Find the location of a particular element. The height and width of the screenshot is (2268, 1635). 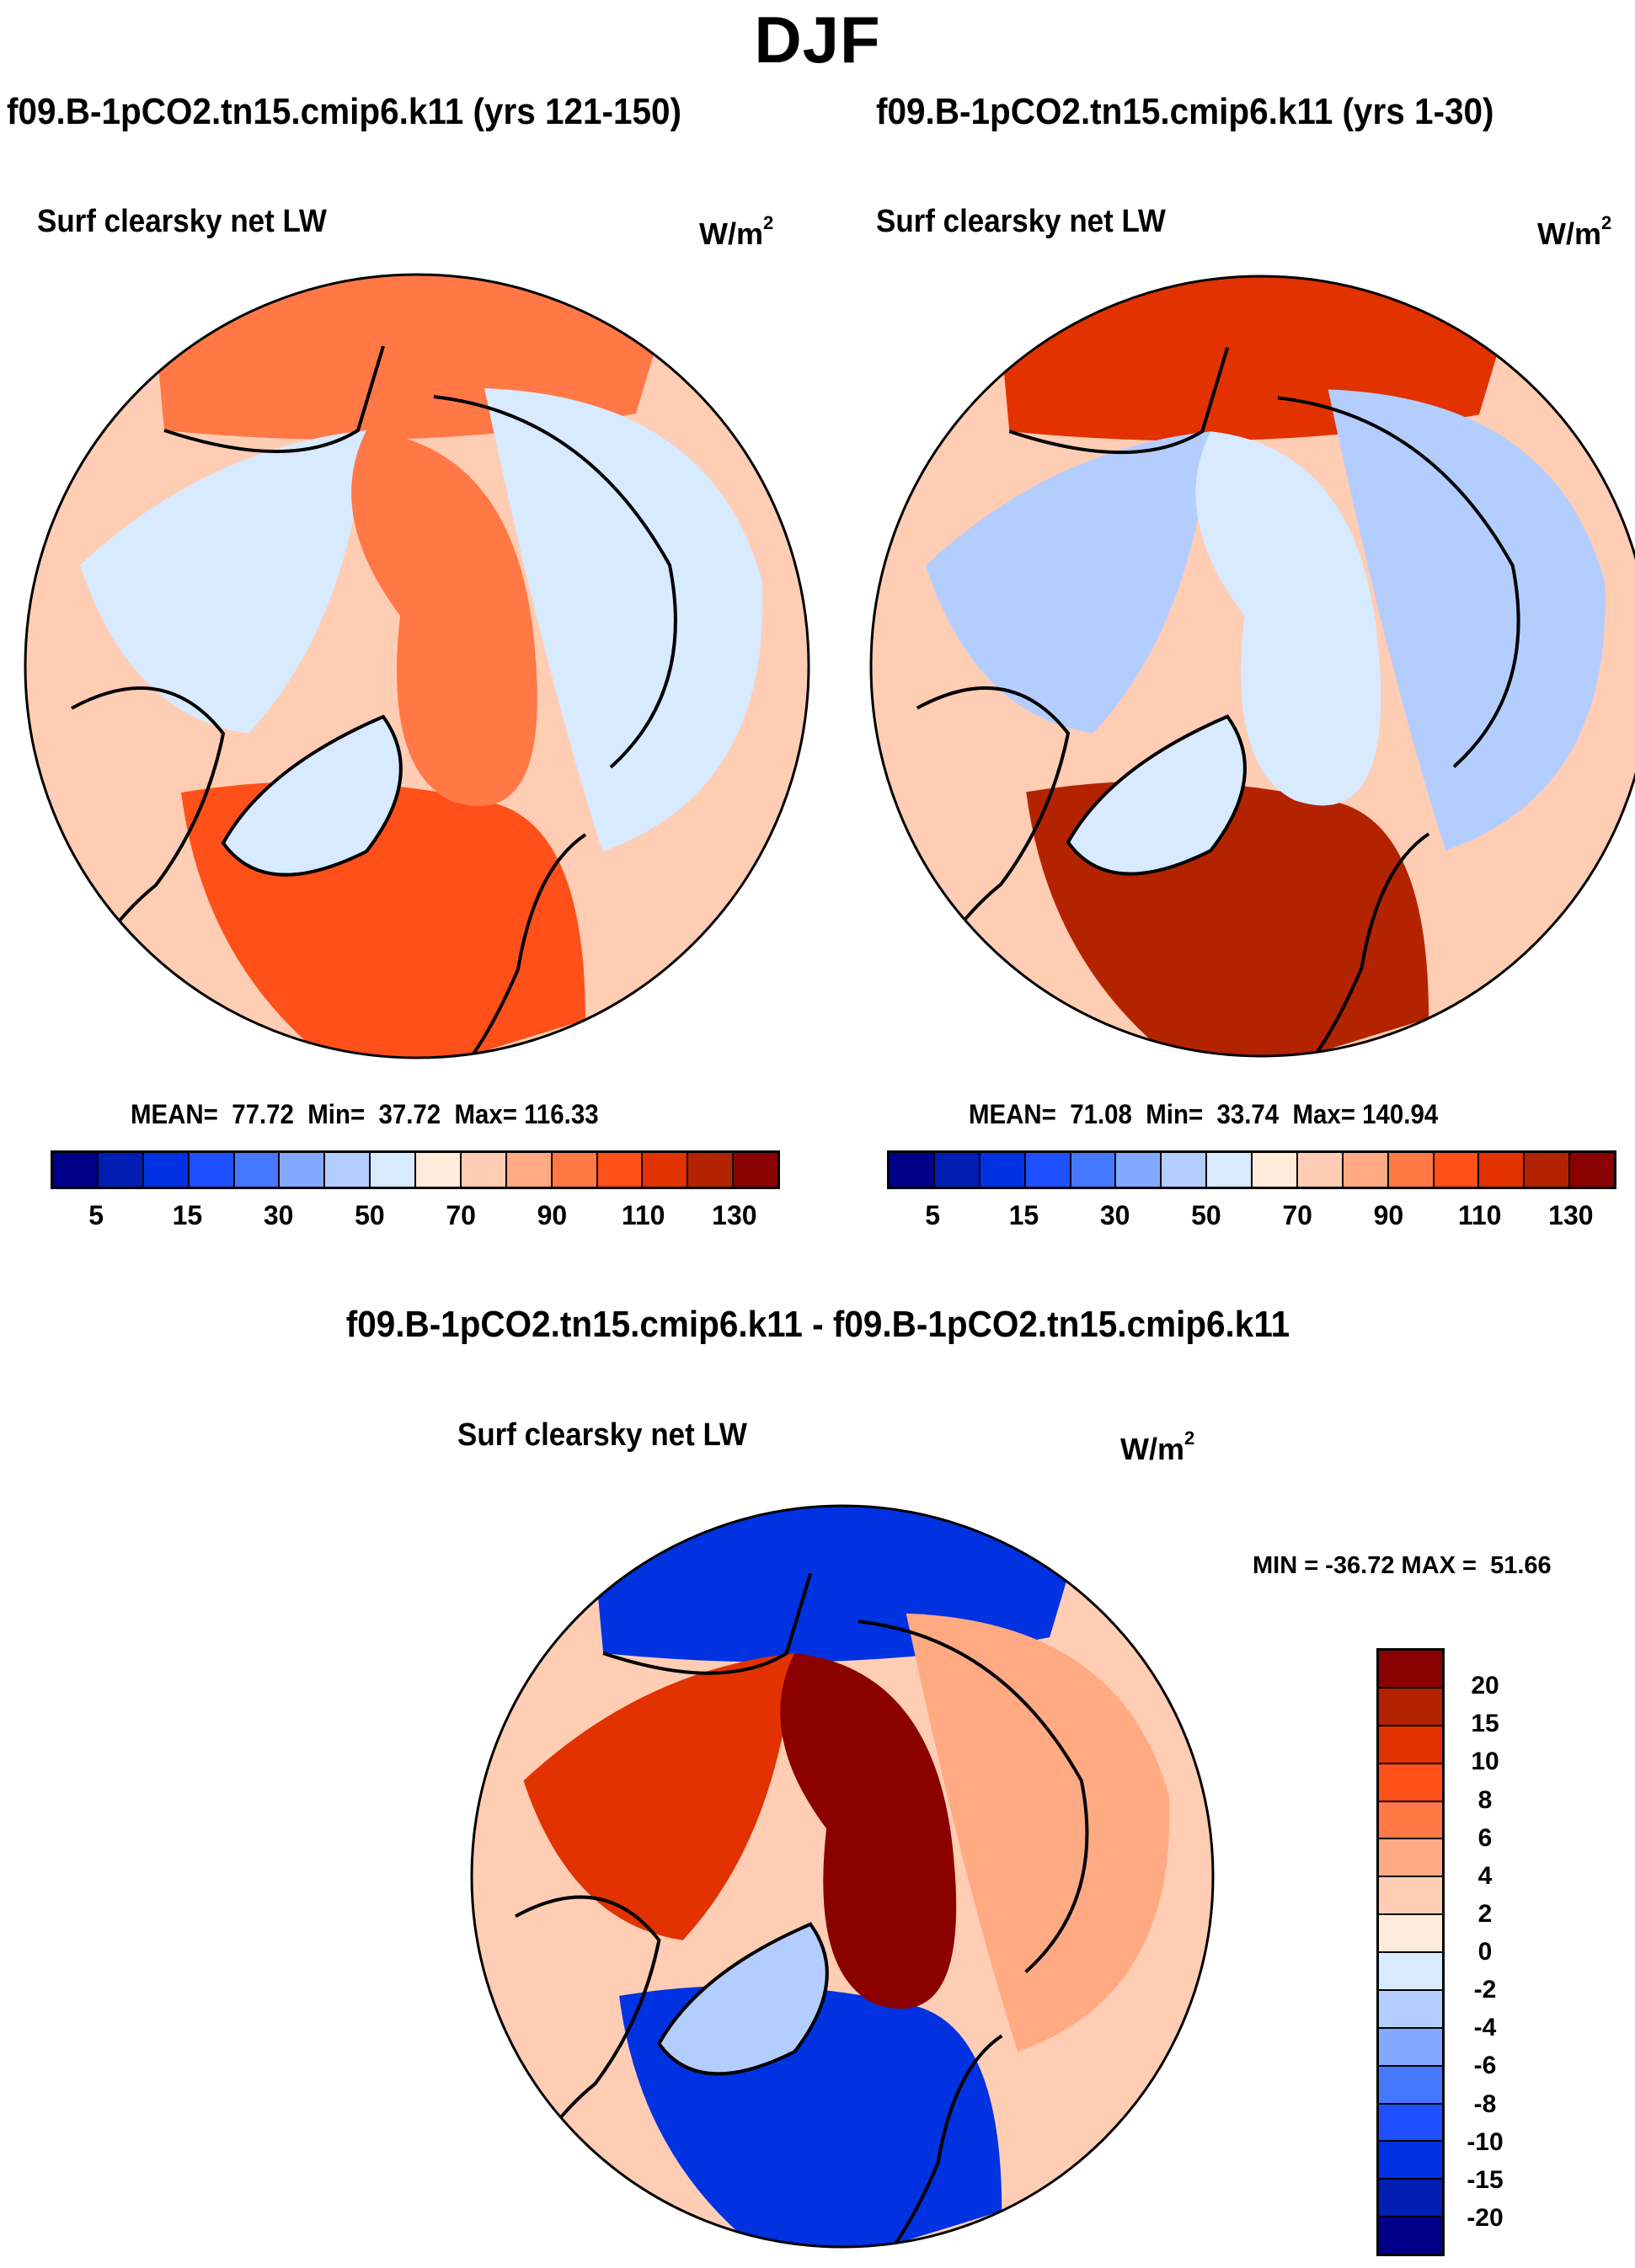

colorbar-tick-label: 10 is located at coordinates (1485, 1762).